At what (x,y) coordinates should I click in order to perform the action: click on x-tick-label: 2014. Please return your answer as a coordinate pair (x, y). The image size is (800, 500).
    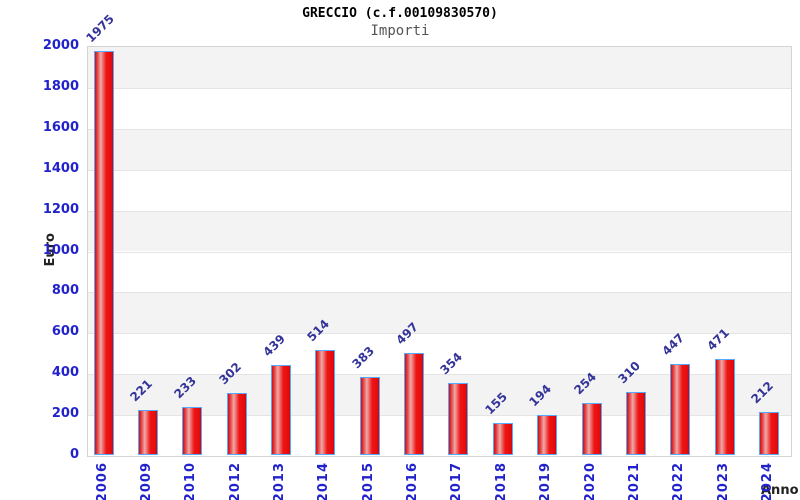
    Looking at the image, I should click on (324, 481).